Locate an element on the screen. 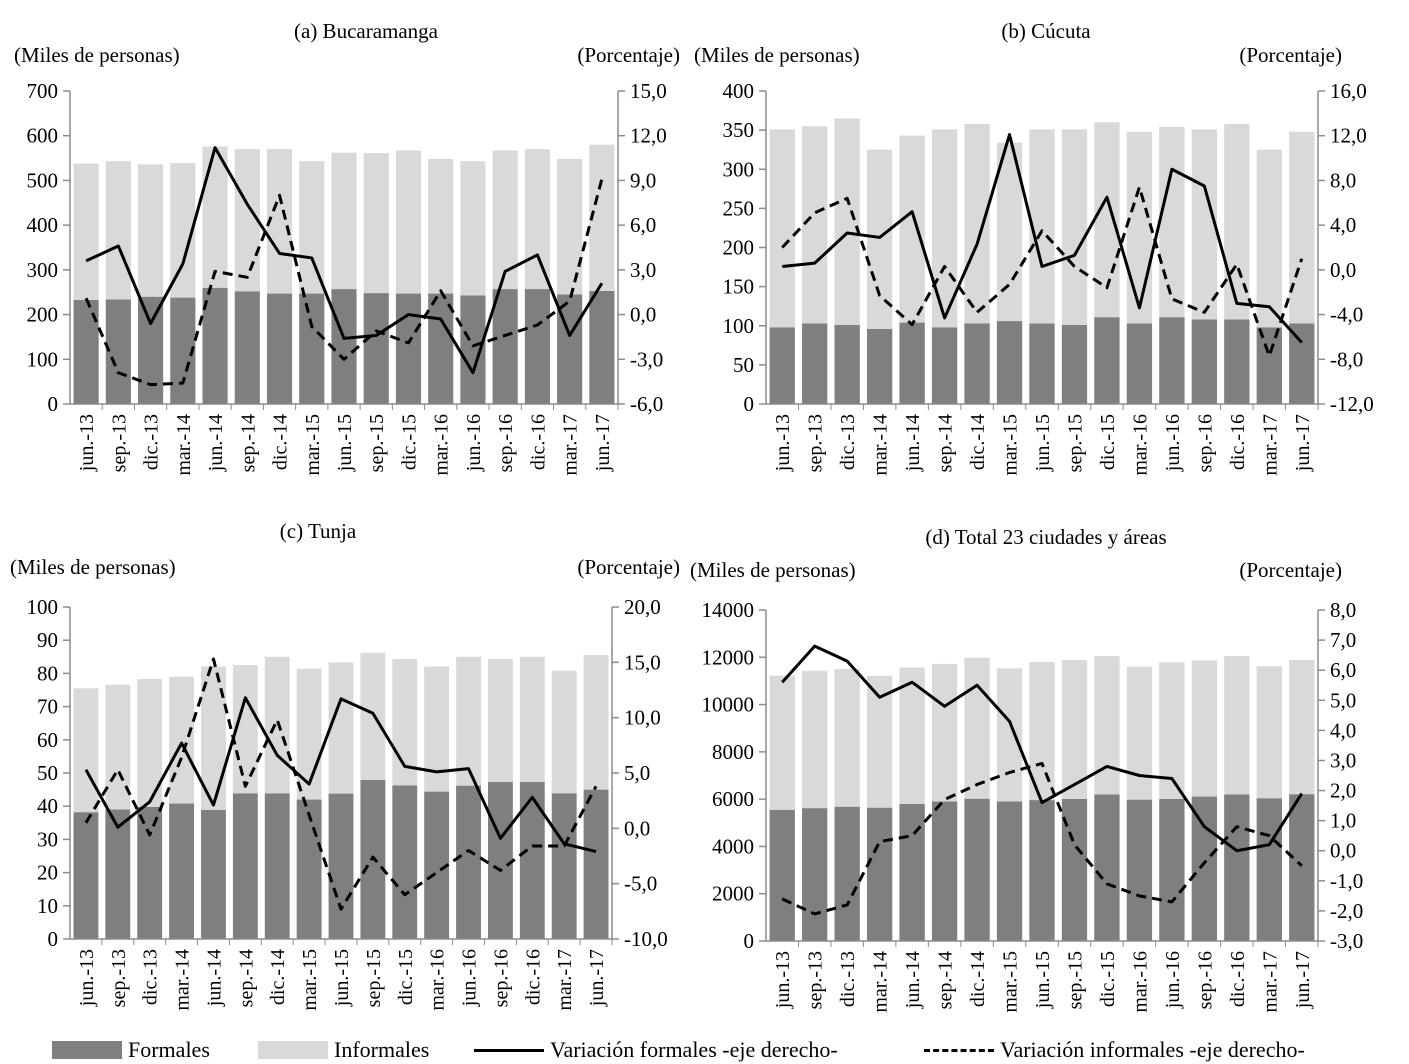  y-tick-label-right: 6,0 is located at coordinates (643, 225).